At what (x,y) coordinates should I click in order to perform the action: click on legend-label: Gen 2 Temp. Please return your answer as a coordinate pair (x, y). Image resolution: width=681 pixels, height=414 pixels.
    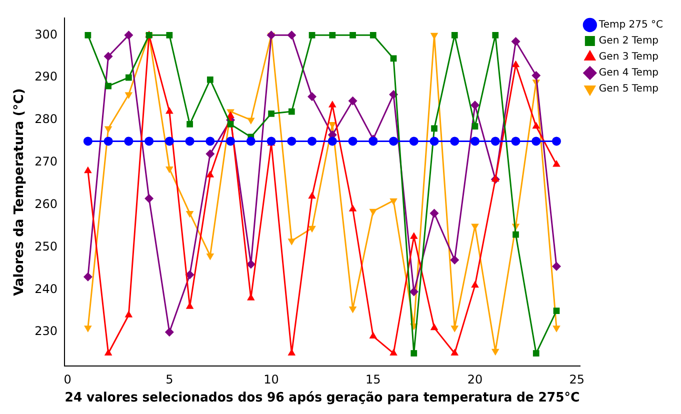
    Looking at the image, I should click on (628, 41).